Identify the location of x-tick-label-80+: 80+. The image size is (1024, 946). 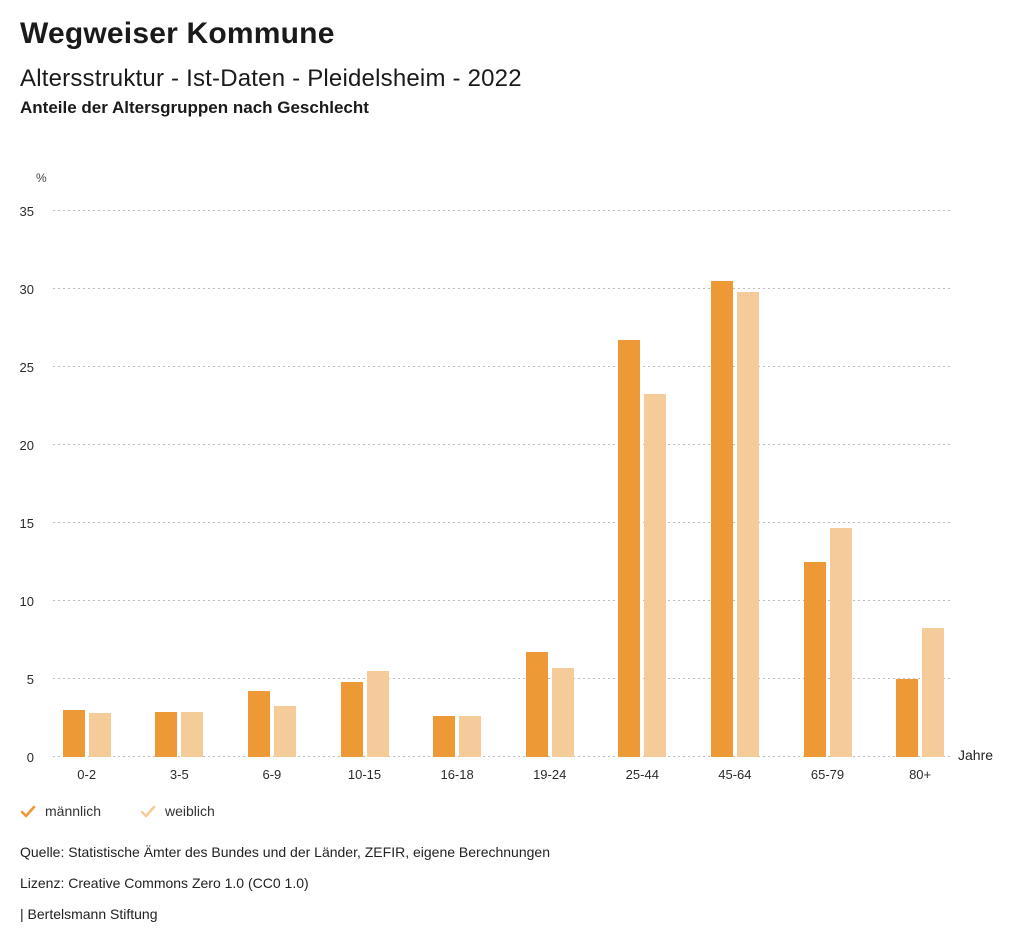
(920, 774).